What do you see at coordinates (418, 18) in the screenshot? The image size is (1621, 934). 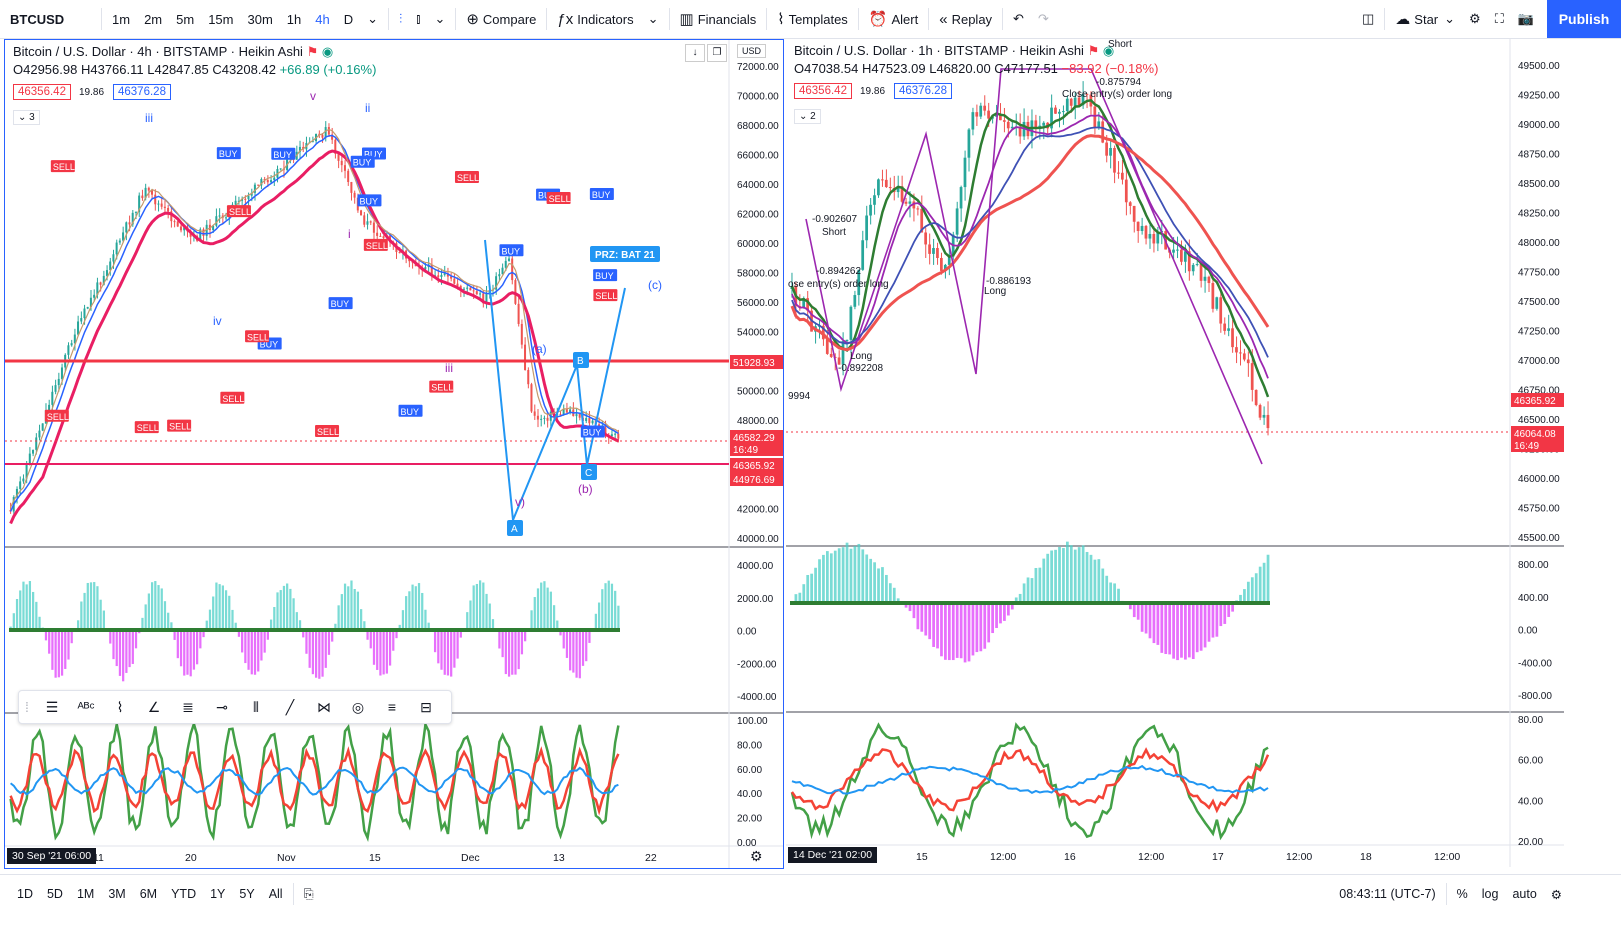 I see `candles-icon: ⫾` at bounding box center [418, 18].